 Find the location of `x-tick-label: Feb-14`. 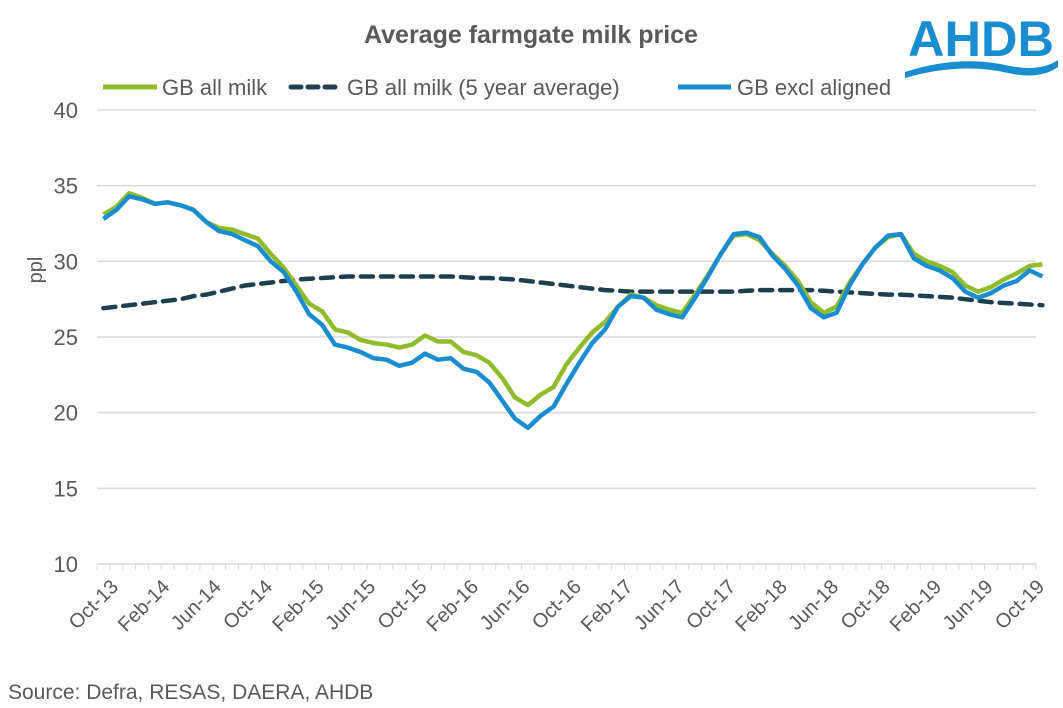

x-tick-label: Feb-14 is located at coordinates (144, 606).